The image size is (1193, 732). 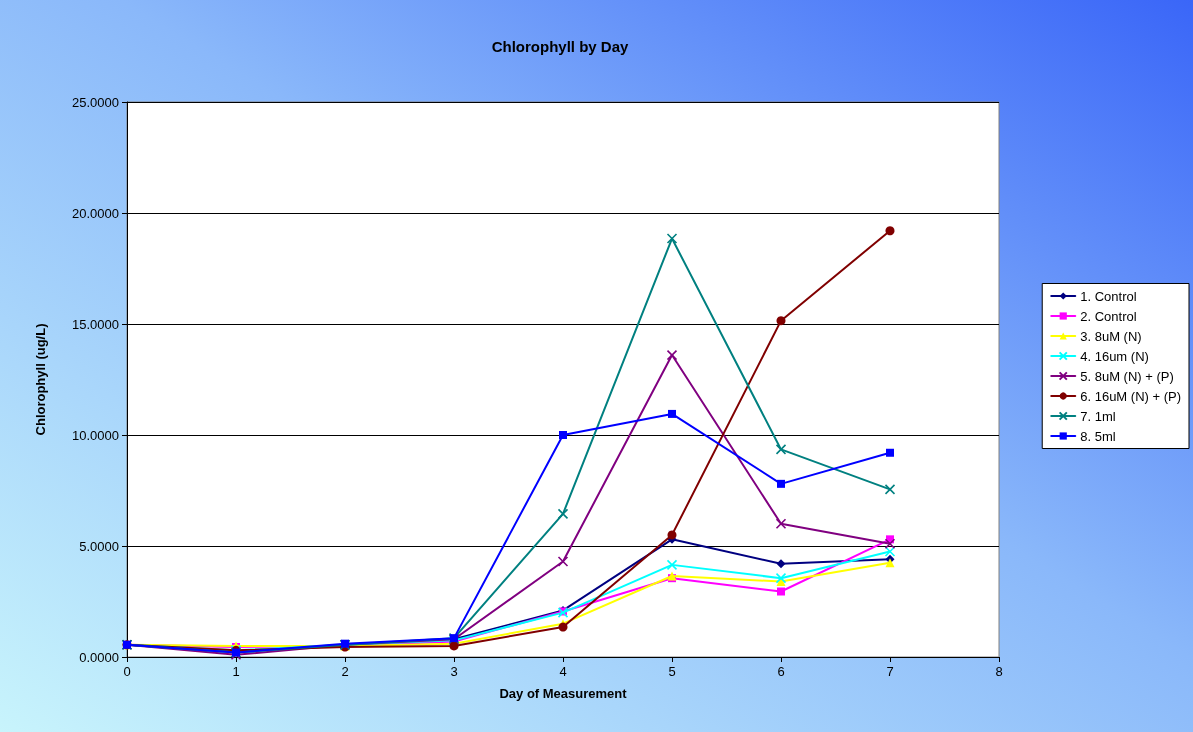 I want to click on x-tick-label: 7, so click(x=890, y=671).